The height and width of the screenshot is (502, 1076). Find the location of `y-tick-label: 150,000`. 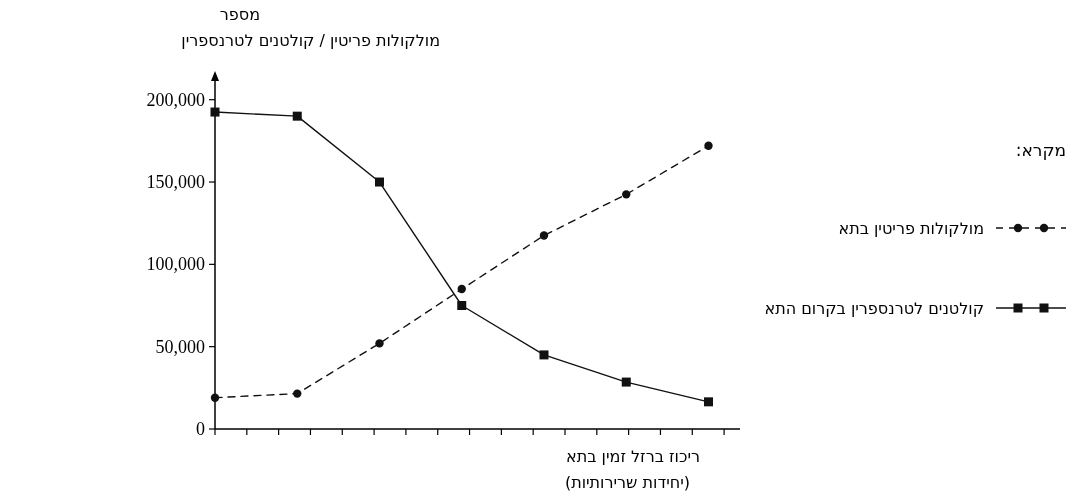

y-tick-label: 150,000 is located at coordinates (175, 182).